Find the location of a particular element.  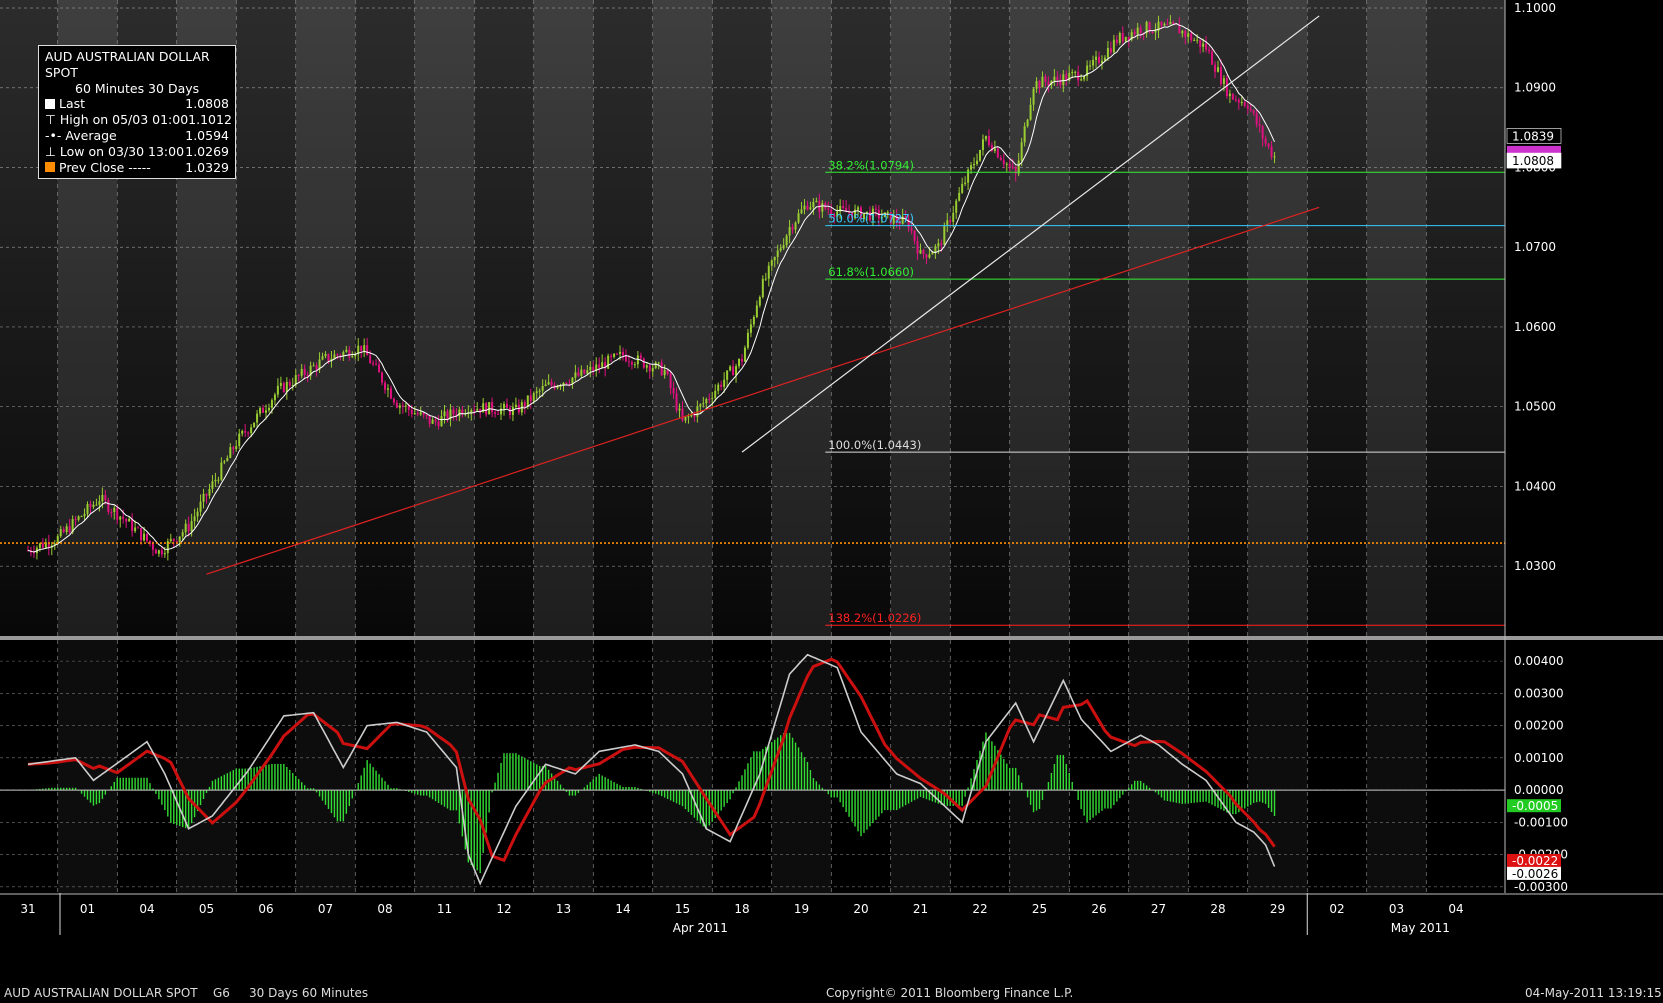

date-tick-label: 27 is located at coordinates (1158, 909).